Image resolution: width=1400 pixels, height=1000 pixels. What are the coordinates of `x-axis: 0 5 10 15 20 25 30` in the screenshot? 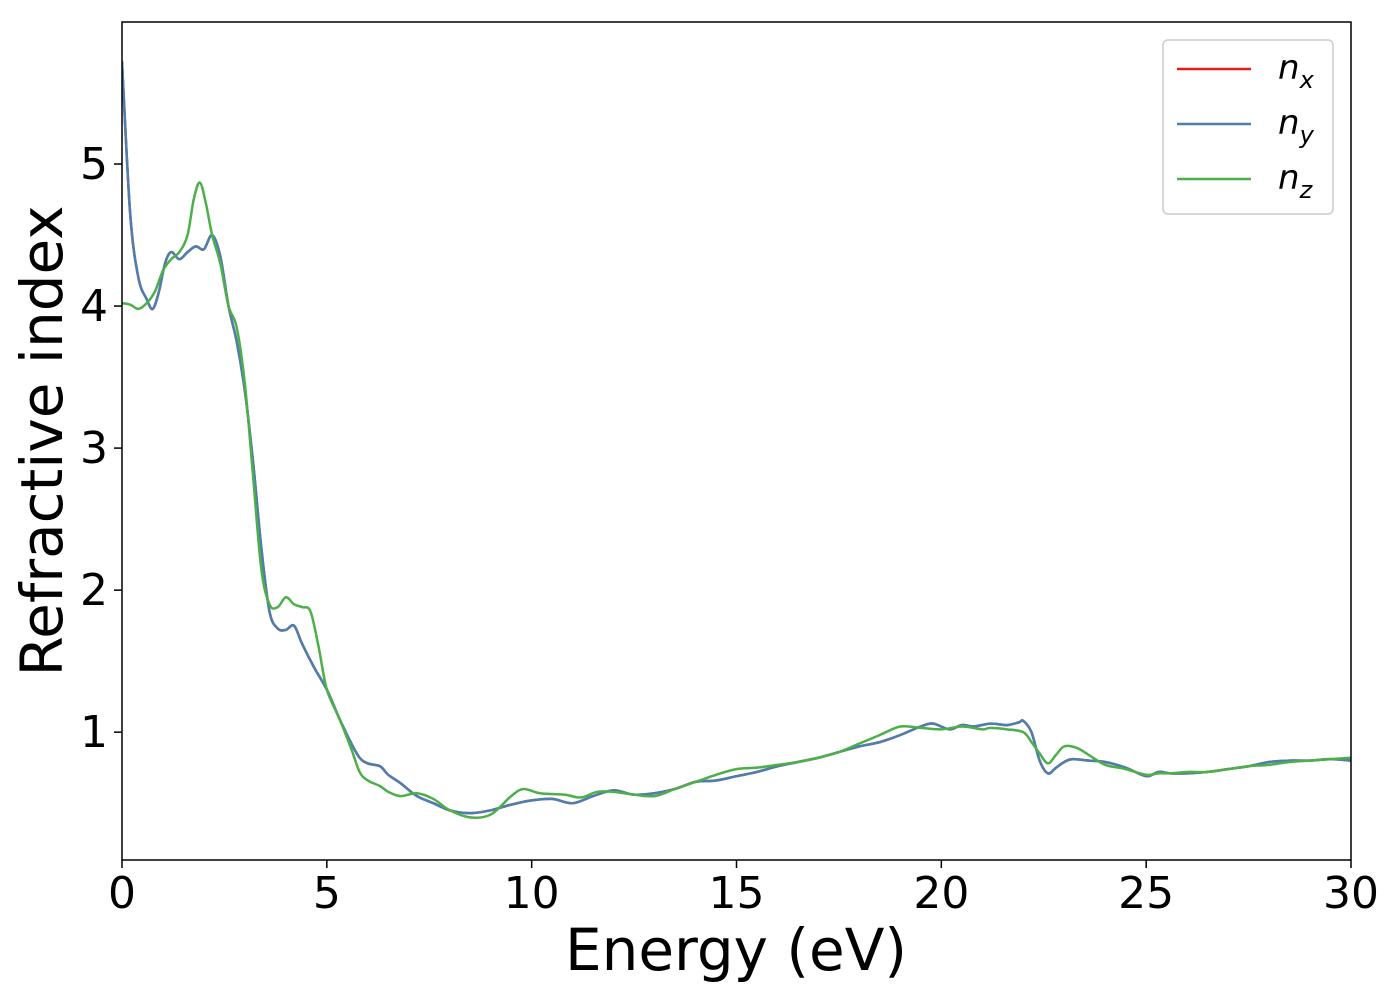 It's located at (743, 889).